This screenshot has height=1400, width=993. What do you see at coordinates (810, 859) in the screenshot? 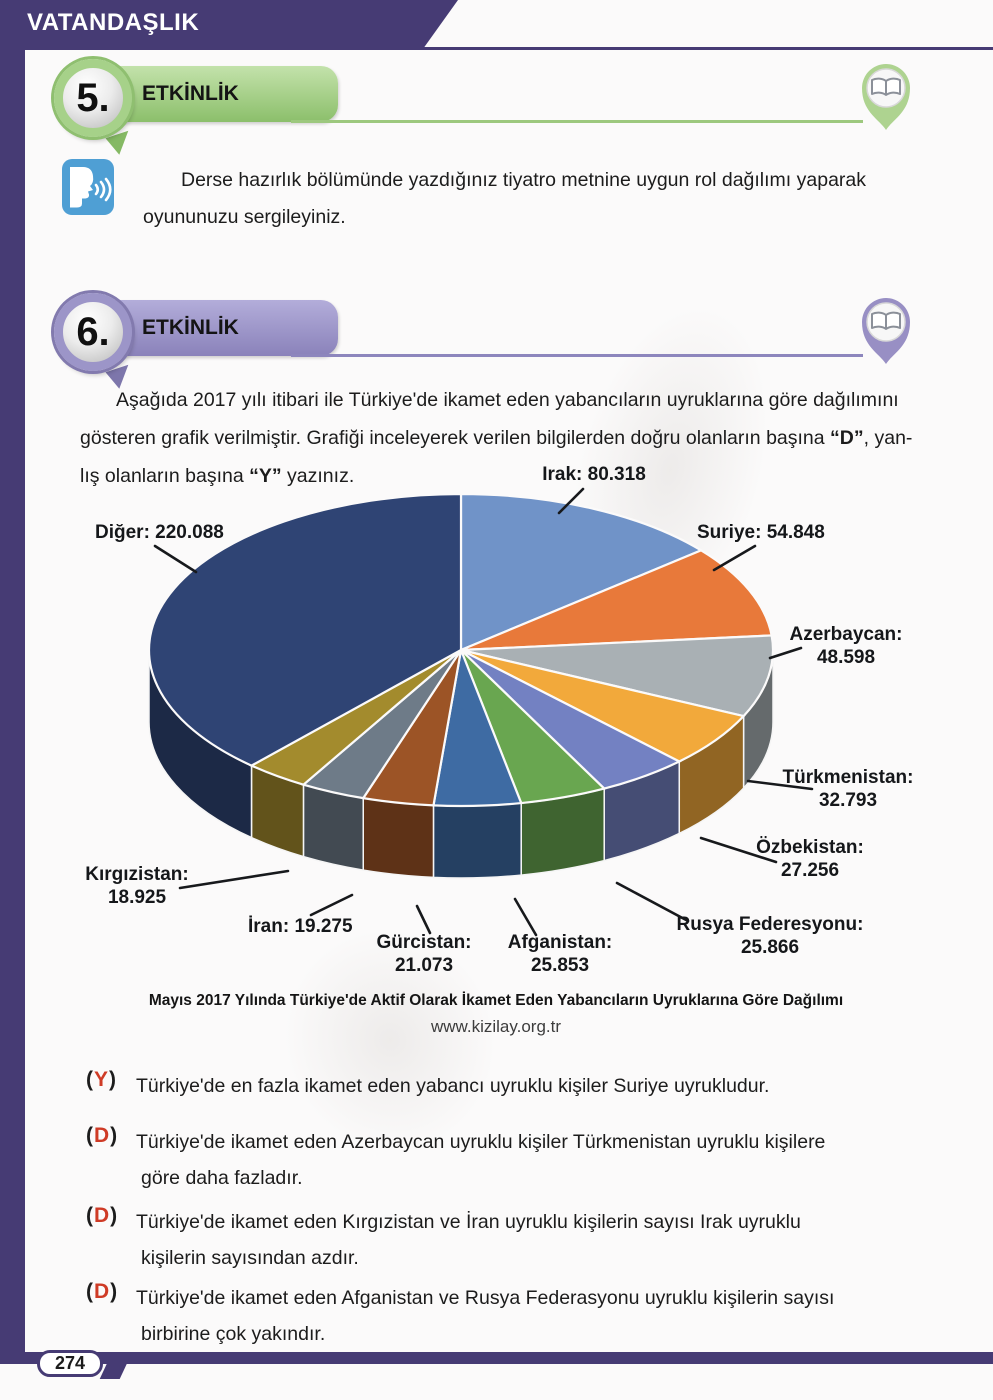
I see `pie-label-4: Özbekistan: 27.256` at bounding box center [810, 859].